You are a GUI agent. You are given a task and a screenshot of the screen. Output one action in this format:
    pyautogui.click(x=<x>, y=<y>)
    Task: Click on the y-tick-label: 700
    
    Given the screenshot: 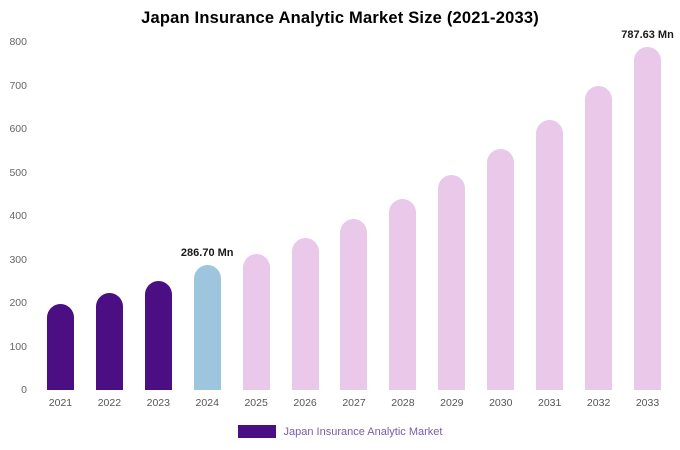 What is the action you would take?
    pyautogui.click(x=18, y=85)
    